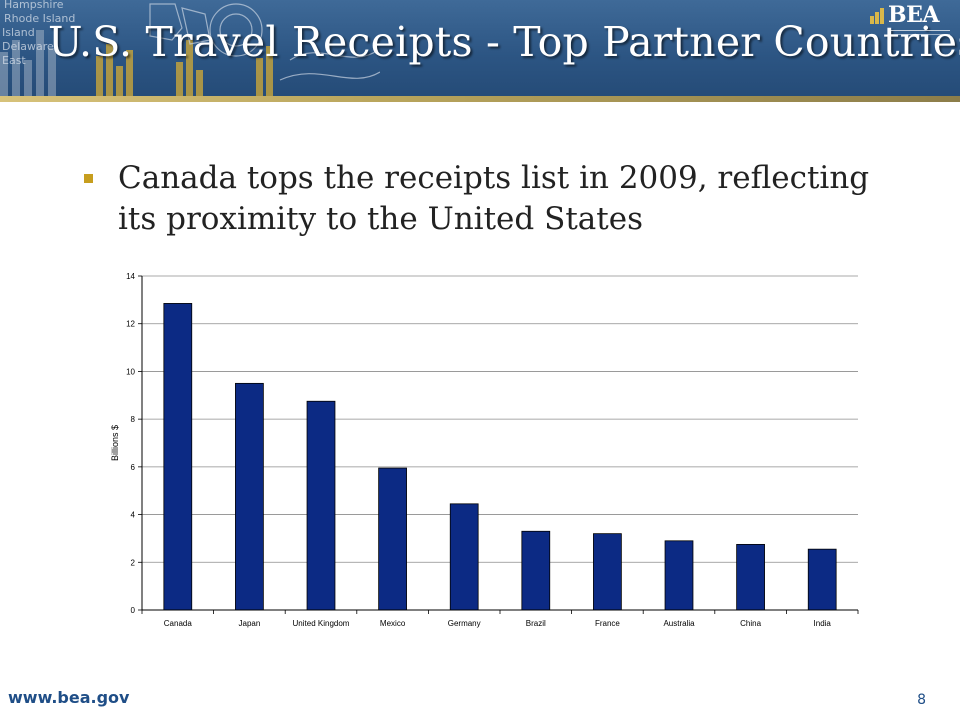 This screenshot has width=960, height=720. I want to click on banner-text: Rhode Island, so click(39, 18).